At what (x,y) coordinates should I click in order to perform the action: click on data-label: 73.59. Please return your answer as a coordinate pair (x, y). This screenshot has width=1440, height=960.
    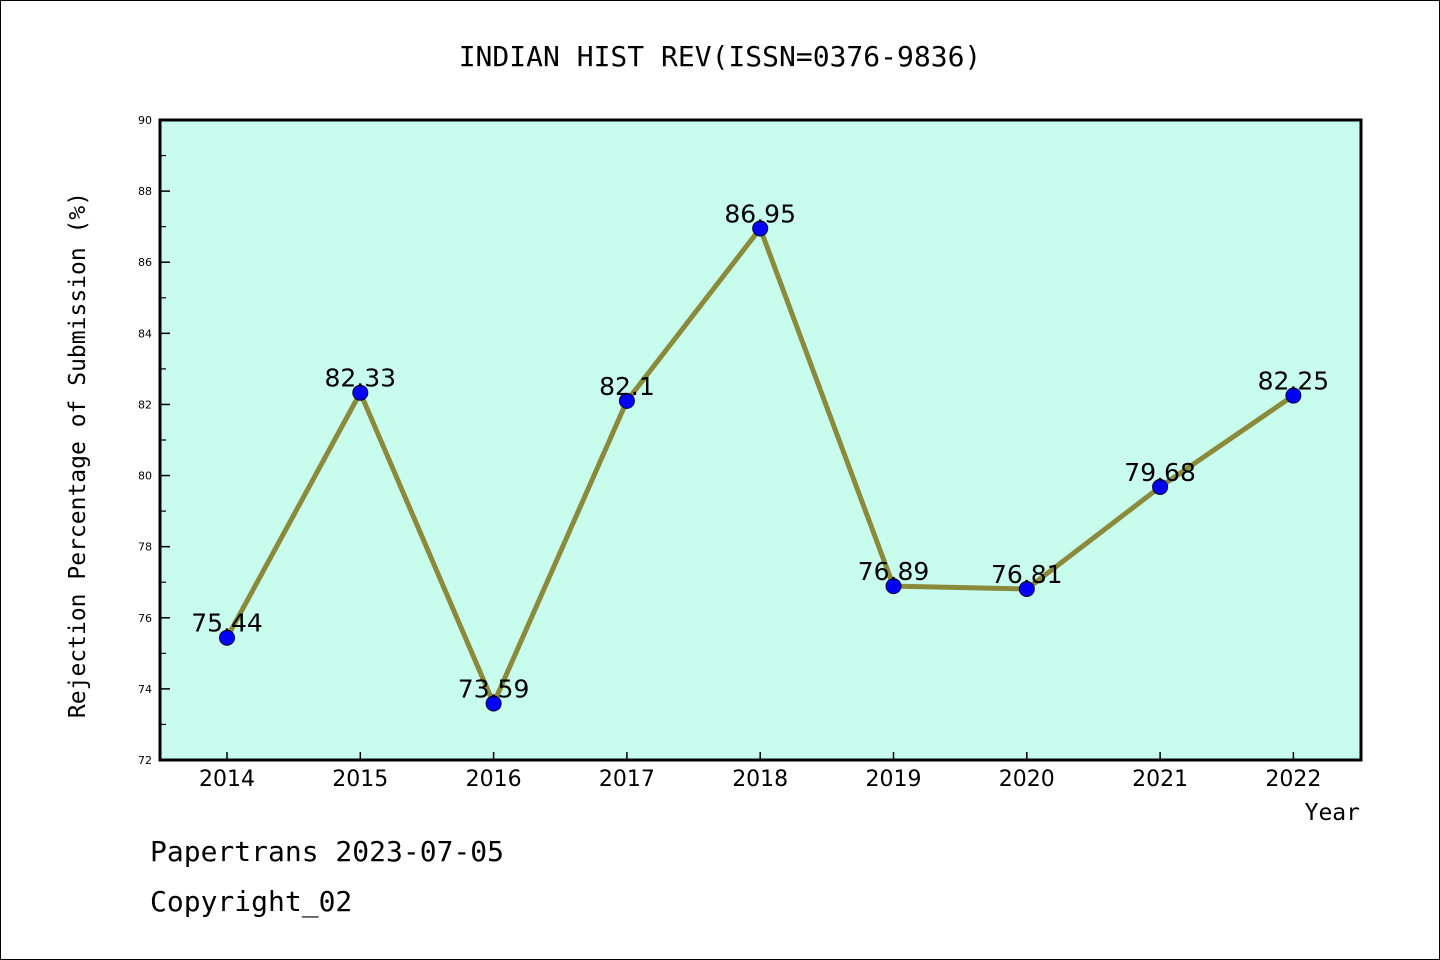
    Looking at the image, I should click on (494, 688).